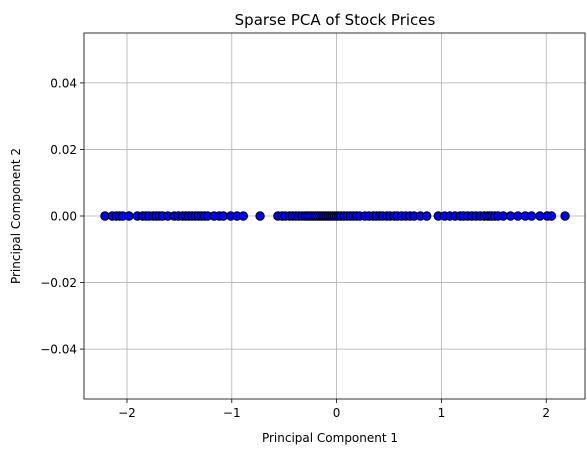  What do you see at coordinates (232, 413) in the screenshot?
I see `x-tick-label: −1` at bounding box center [232, 413].